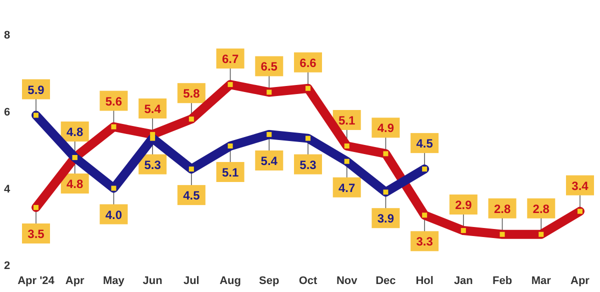 This screenshot has width=600, height=292. Describe the element at coordinates (425, 281) in the screenshot. I see `x-tick-label: Hol` at that location.